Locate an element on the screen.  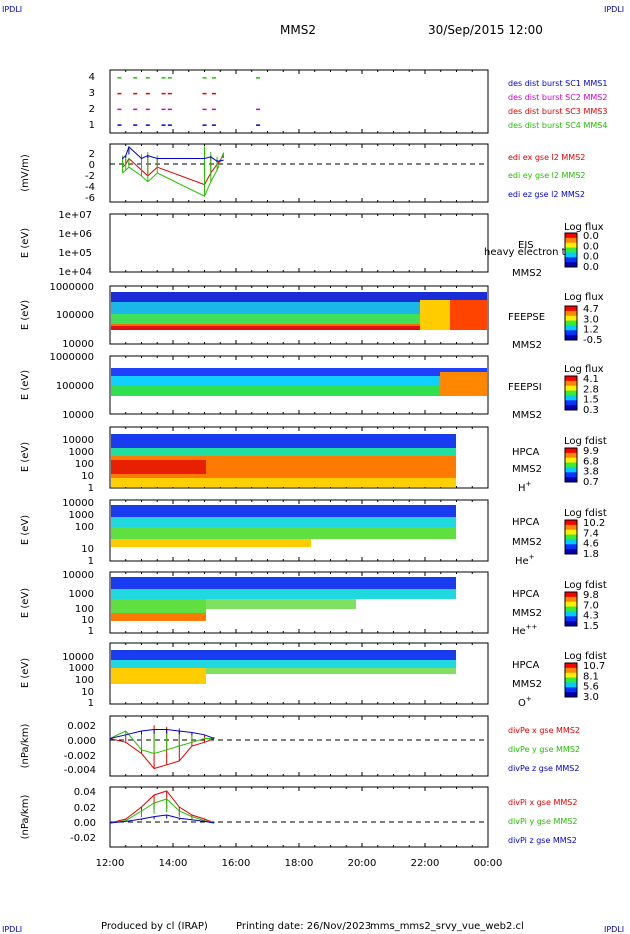
series-line is located at coordinates (161, 742).